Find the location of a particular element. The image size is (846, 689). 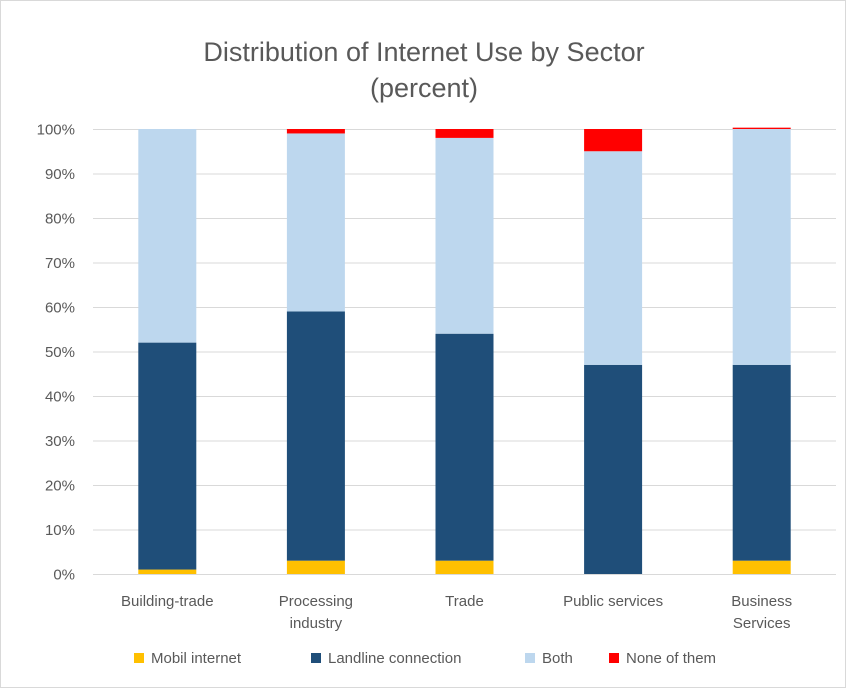

legend-label: Mobil internet is located at coordinates (196, 658).